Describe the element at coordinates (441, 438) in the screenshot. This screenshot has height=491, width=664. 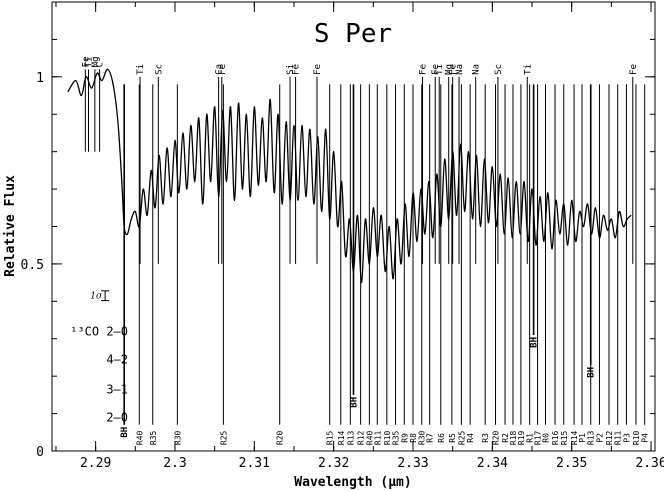
I see `co-line-label: R6` at that location.